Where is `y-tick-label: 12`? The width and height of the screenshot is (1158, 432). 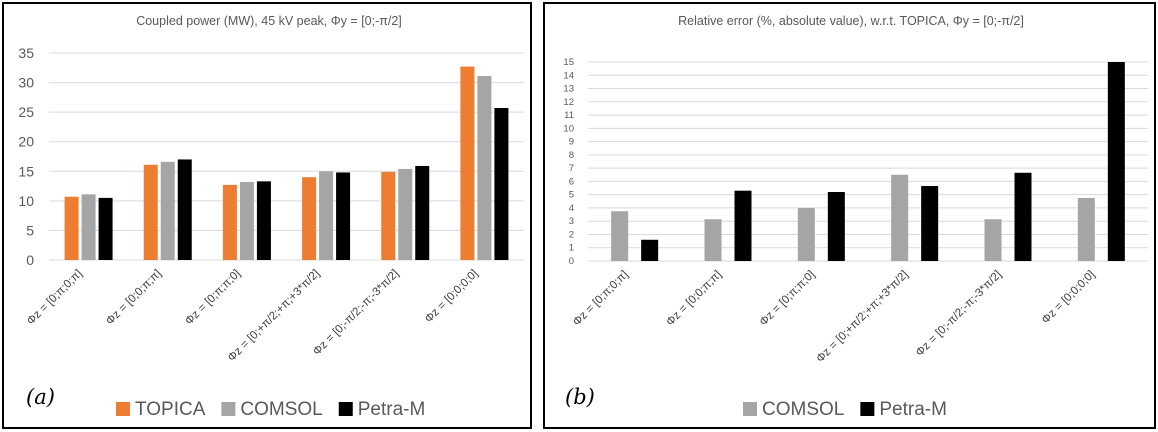
y-tick-label: 12 is located at coordinates (568, 102).